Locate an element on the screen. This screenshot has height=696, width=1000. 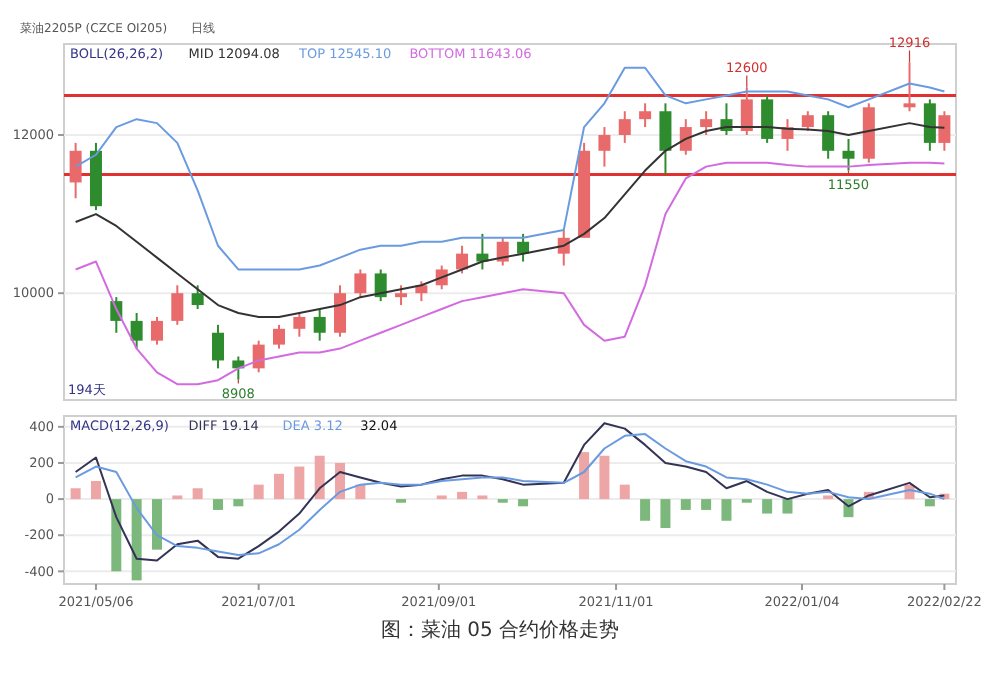
text: 图：菜油 05 合约价格走势 is located at coordinates (500, 630).